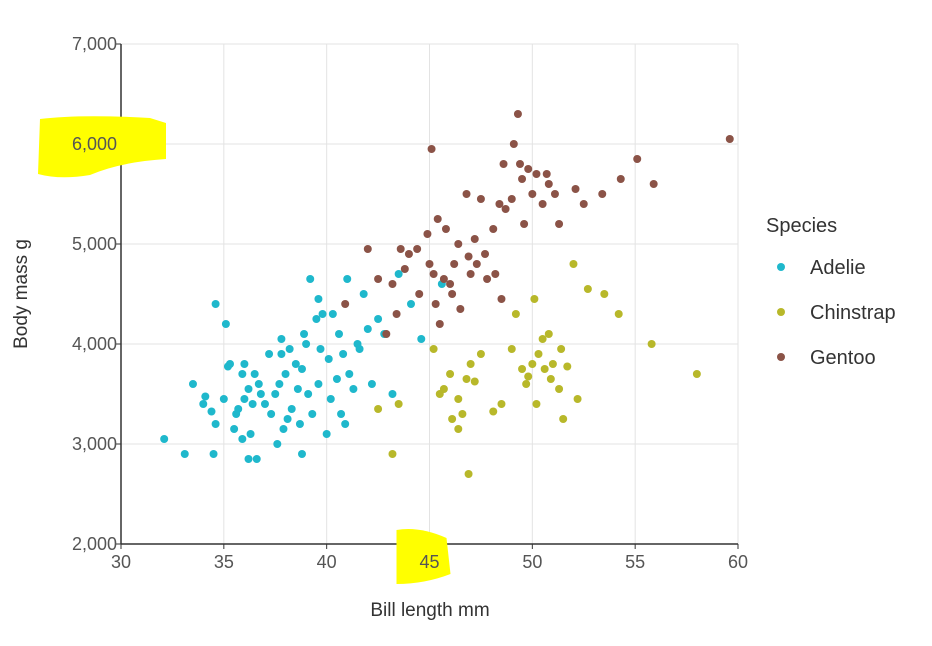 Image resolution: width=932 pixels, height=646 pixels. What do you see at coordinates (21, 294) in the screenshot?
I see `y-axis-title: Body mass g` at bounding box center [21, 294].